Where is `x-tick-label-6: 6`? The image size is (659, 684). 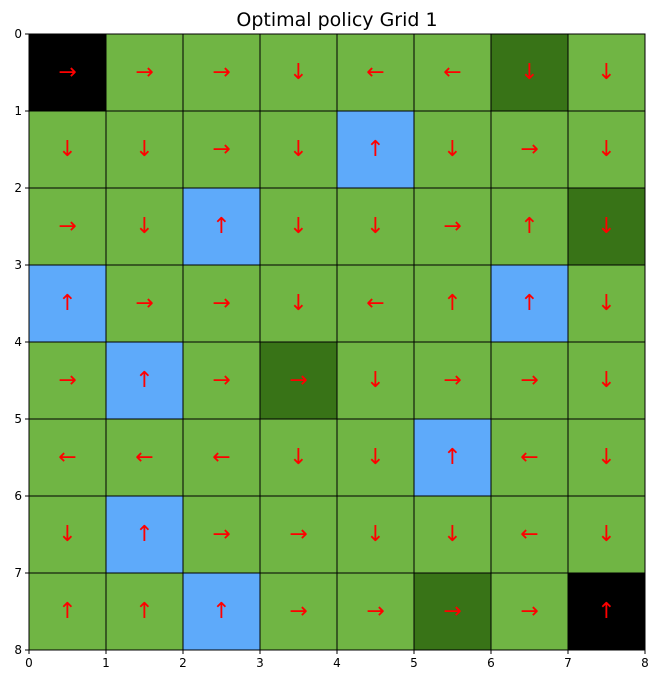
x-tick-label-6: 6 is located at coordinates (491, 663).